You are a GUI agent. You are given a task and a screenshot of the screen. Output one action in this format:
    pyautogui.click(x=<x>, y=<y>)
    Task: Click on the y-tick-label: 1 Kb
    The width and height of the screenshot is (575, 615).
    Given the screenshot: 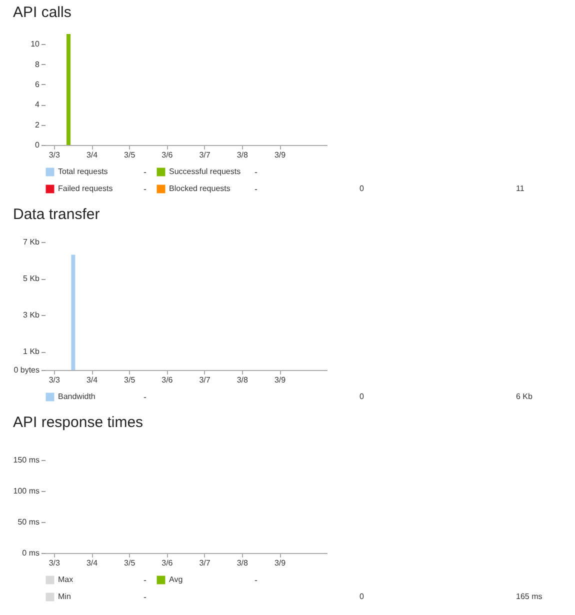 What is the action you would take?
    pyautogui.click(x=31, y=351)
    